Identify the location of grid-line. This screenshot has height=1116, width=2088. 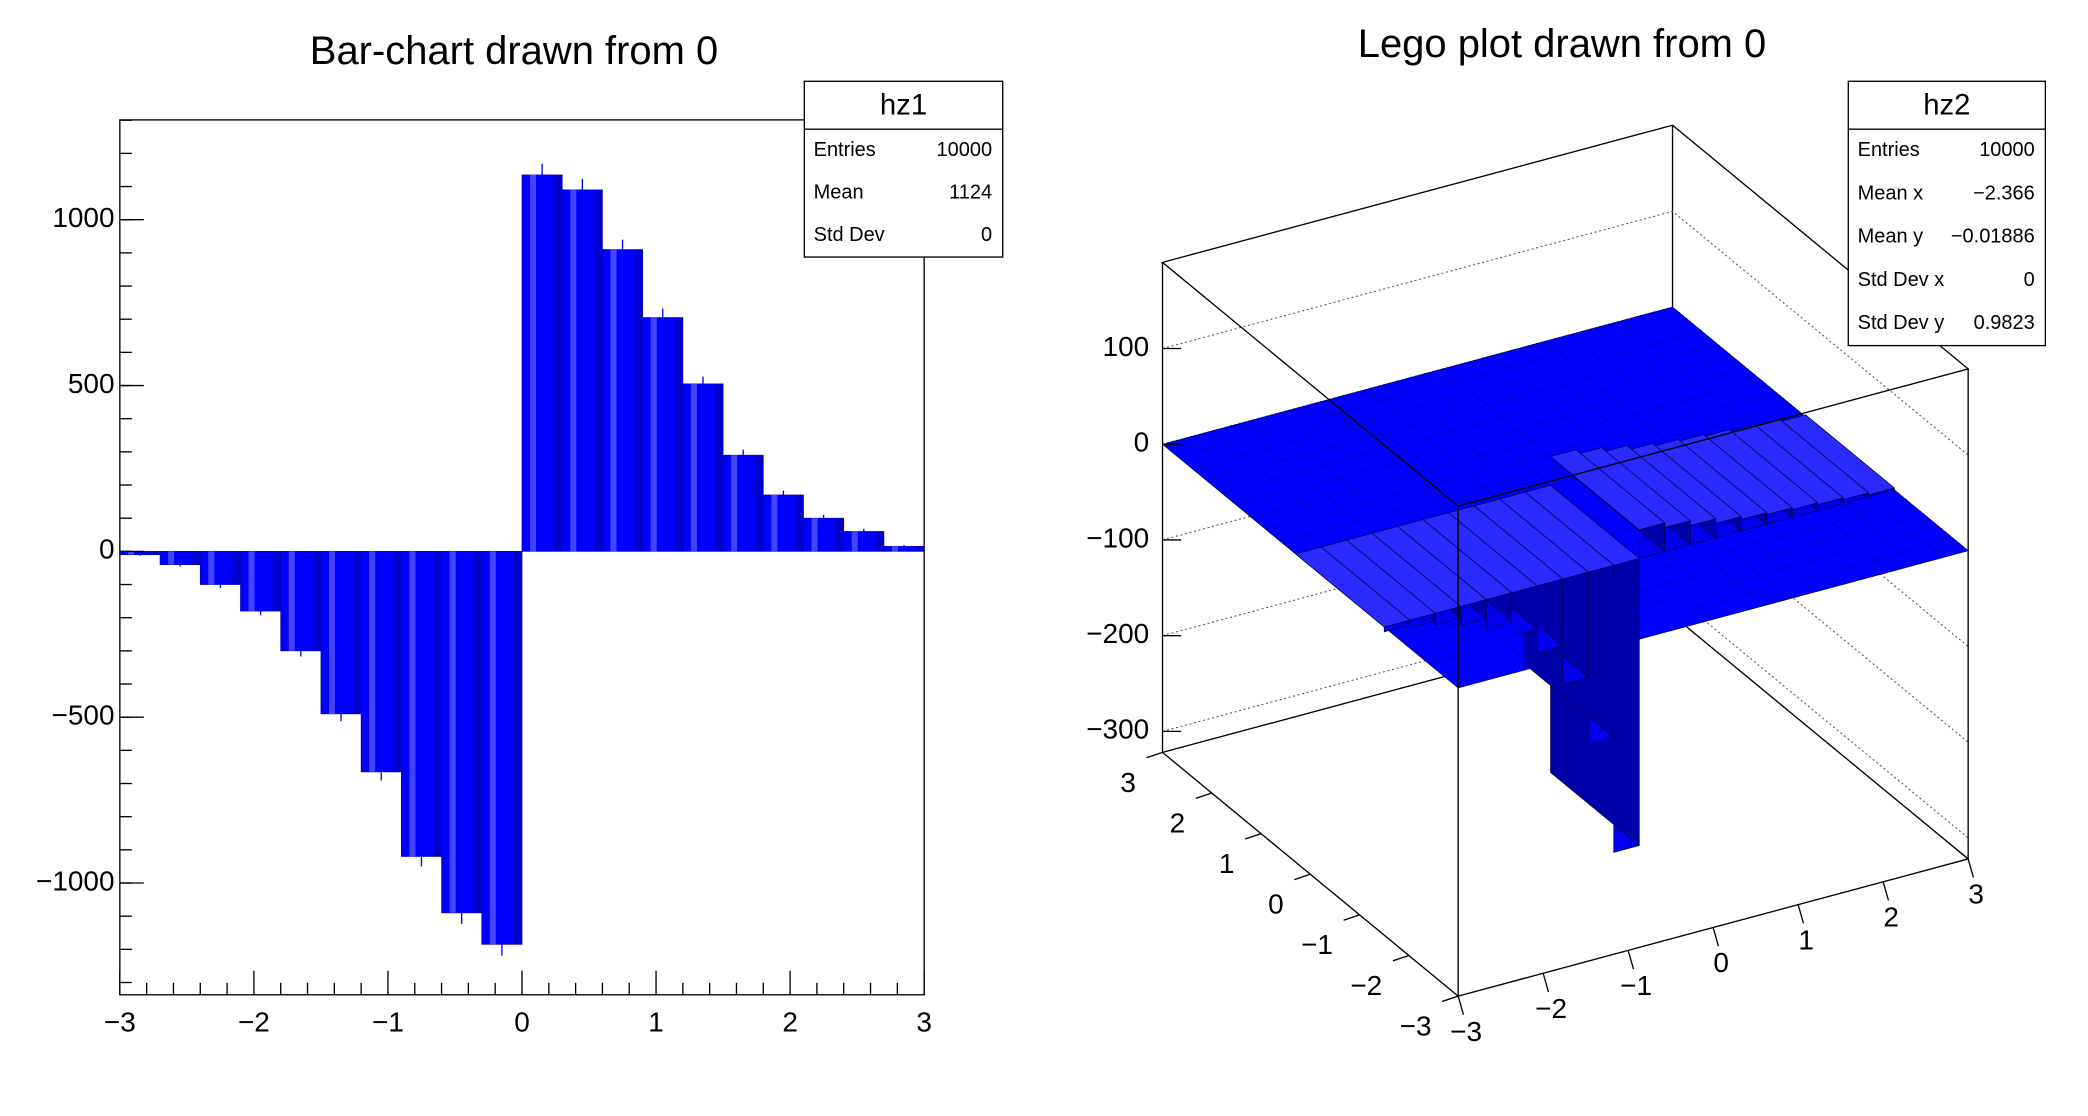
(1565, 333).